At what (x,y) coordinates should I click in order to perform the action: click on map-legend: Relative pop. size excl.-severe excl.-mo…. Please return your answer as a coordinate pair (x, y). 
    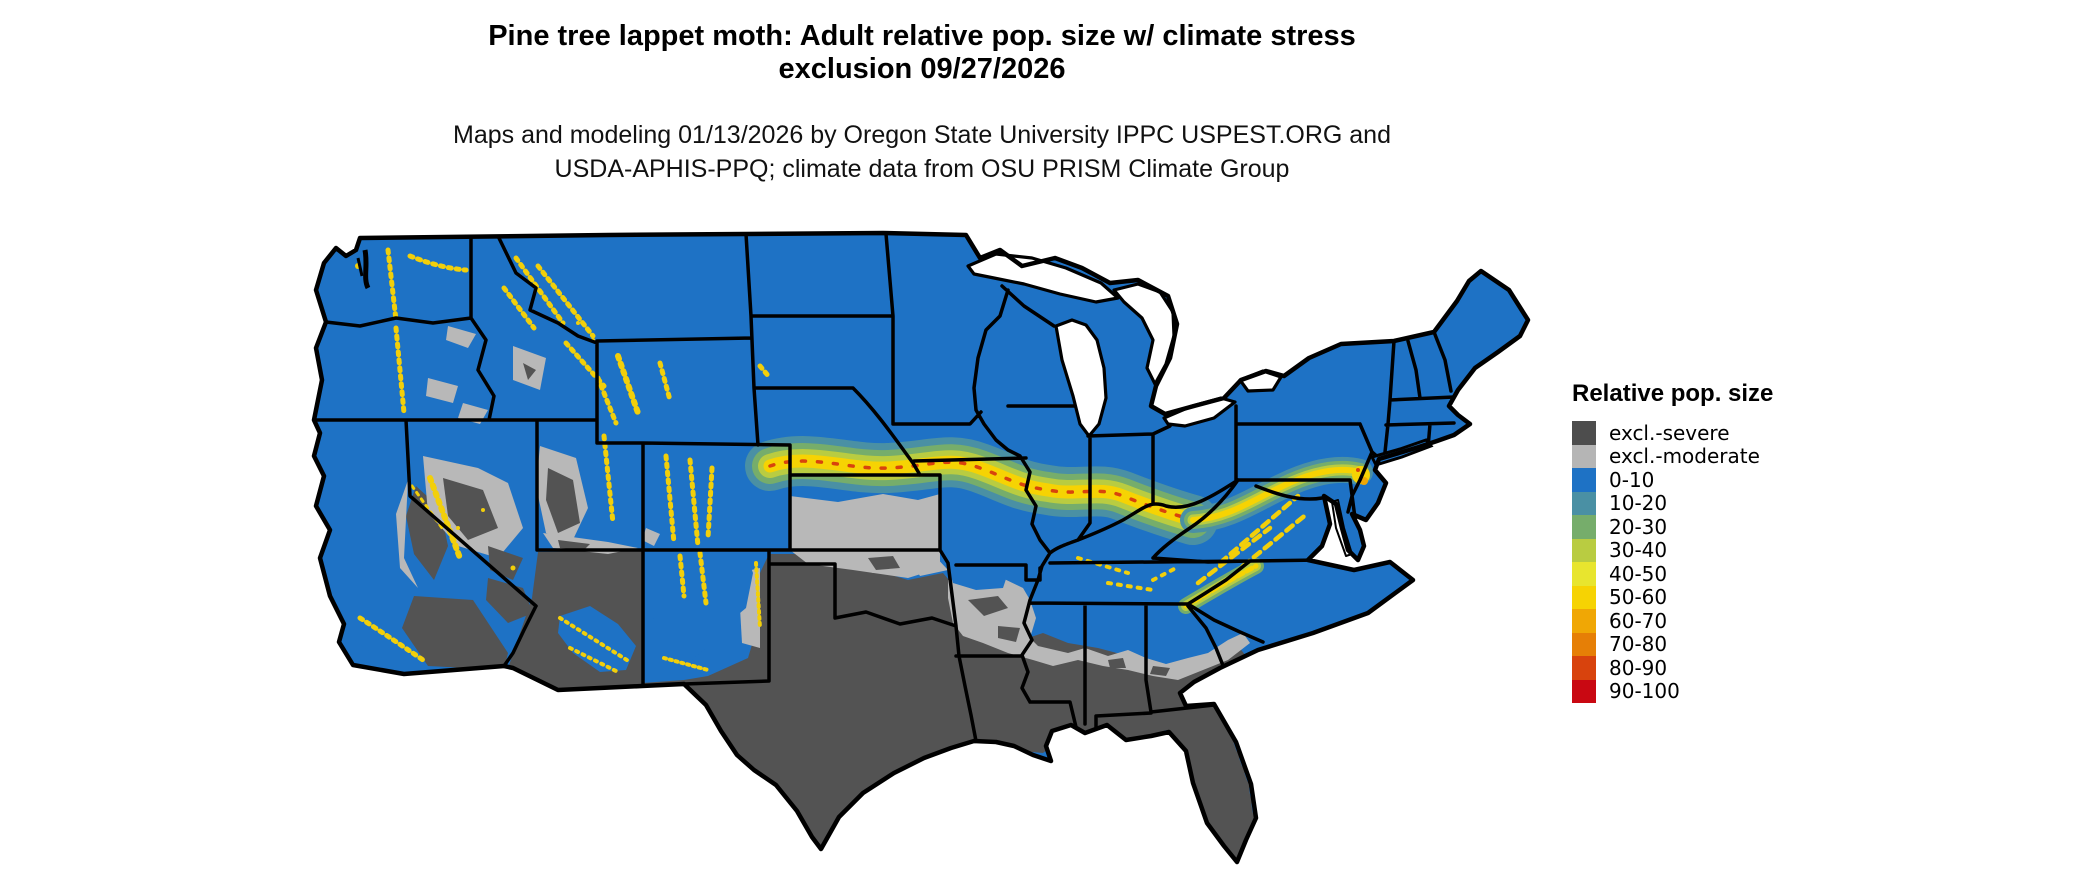
    Looking at the image, I should click on (1672, 541).